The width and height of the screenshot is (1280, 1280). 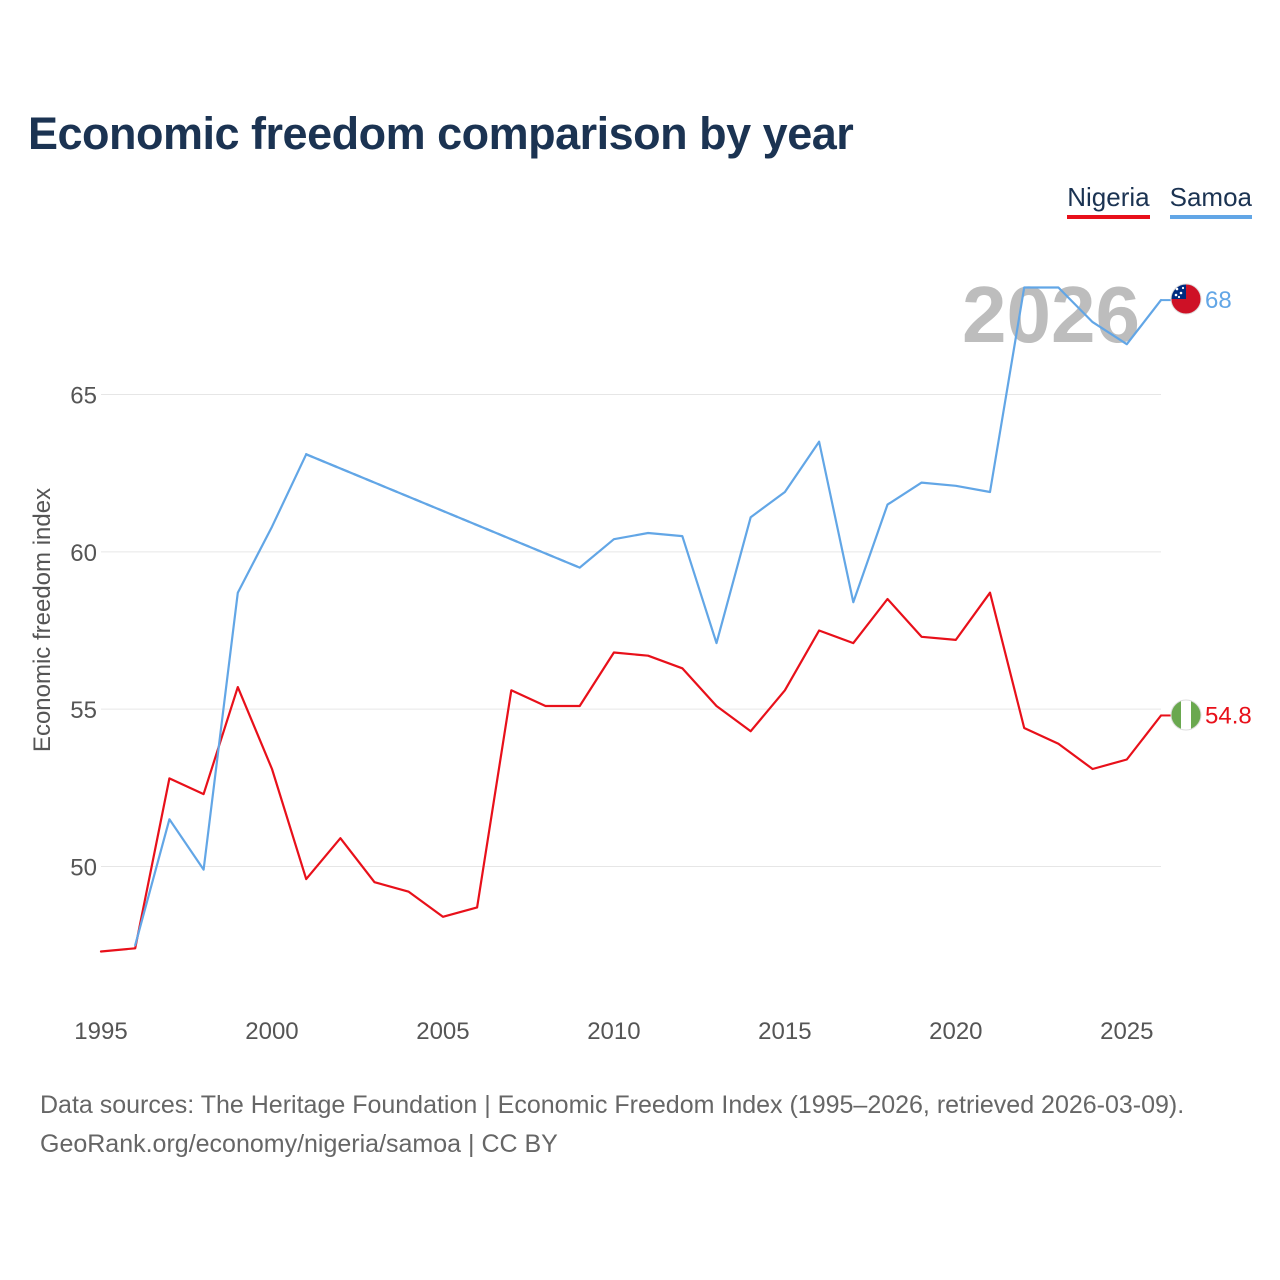 I want to click on x-tick-label: 2025, so click(x=1126, y=1031).